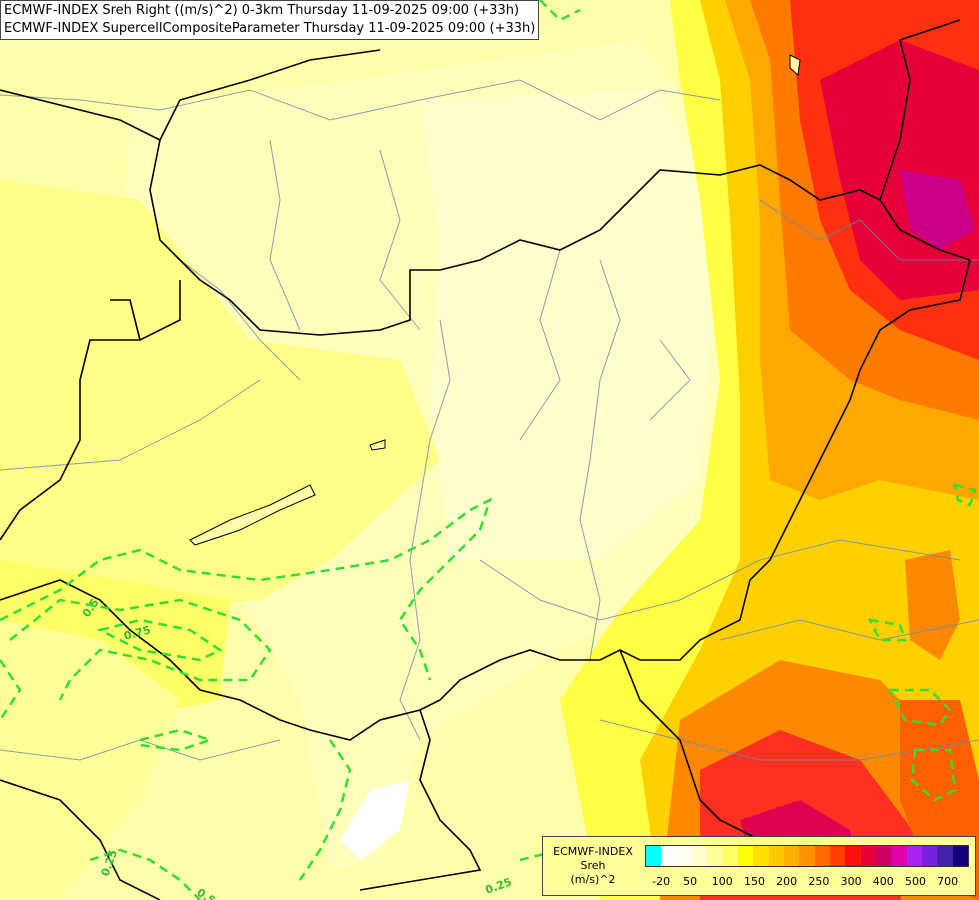 Image resolution: width=979 pixels, height=900 pixels. I want to click on legend-title-model: ECMWF-INDEX, so click(593, 851).